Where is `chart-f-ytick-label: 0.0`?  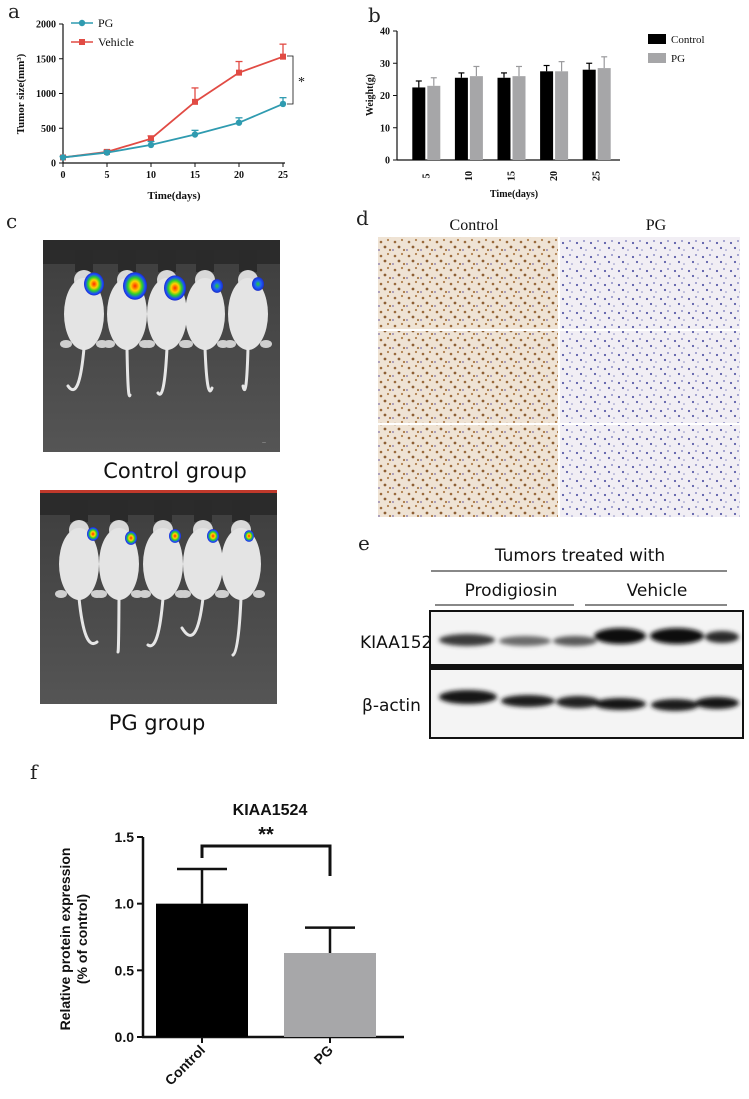
chart-f-ytick-label: 0.0 is located at coordinates (125, 1037).